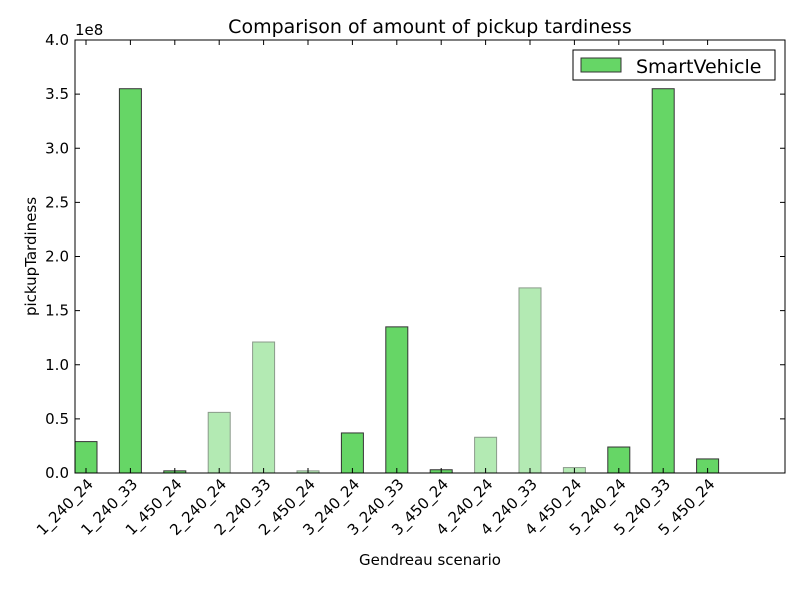 The width and height of the screenshot is (800, 600). I want to click on y-axis-title: pickupTardiness, so click(31, 256).